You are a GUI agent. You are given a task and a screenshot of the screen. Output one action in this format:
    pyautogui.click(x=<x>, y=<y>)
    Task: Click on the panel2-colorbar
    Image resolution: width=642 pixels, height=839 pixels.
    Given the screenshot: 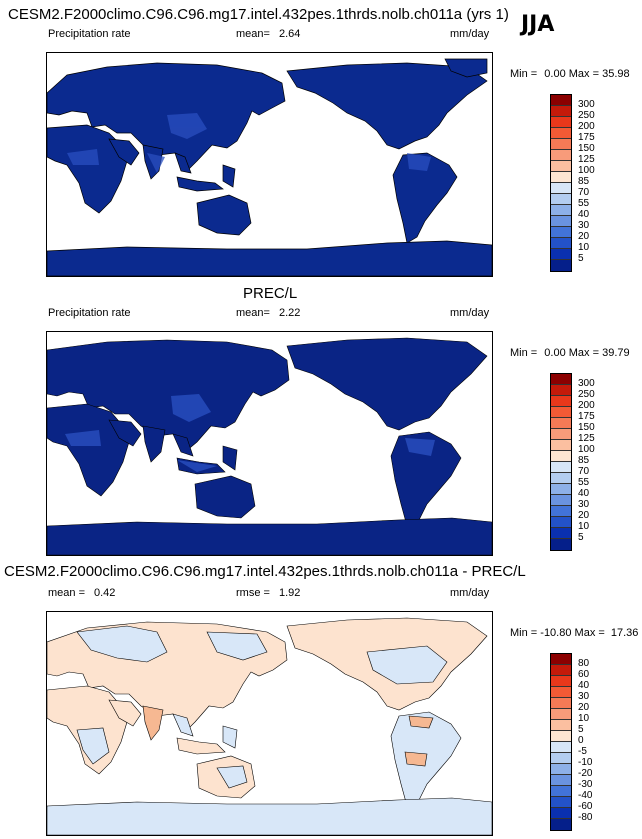 What is the action you would take?
    pyautogui.click(x=561, y=462)
    